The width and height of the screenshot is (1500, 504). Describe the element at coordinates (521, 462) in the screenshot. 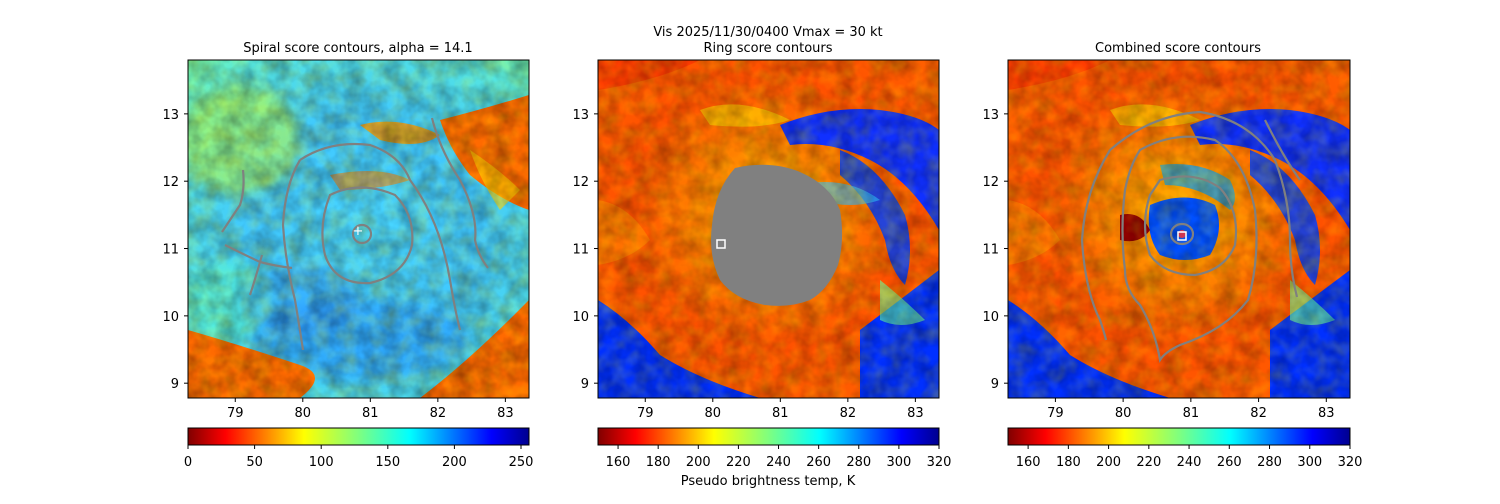

I see `colorbar-tick-label: 250` at that location.